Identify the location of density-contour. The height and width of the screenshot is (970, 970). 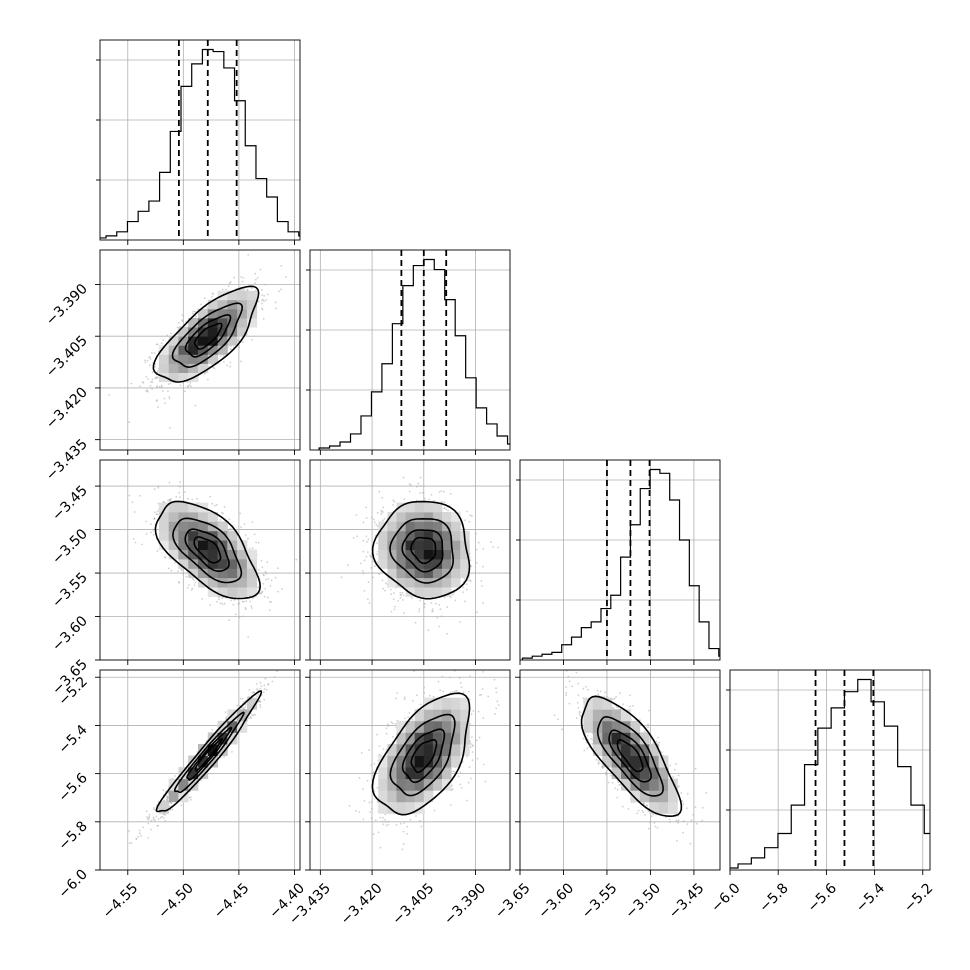
(207, 550).